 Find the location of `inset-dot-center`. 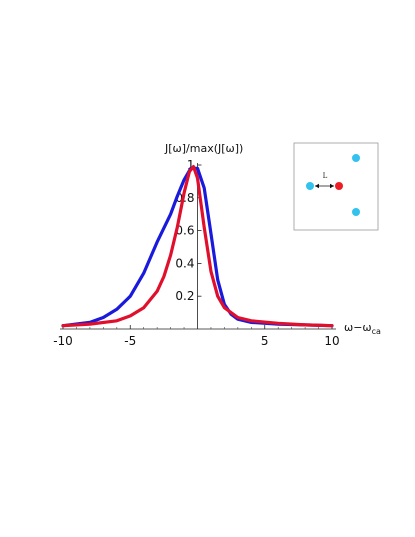

inset-dot-center is located at coordinates (339, 186).